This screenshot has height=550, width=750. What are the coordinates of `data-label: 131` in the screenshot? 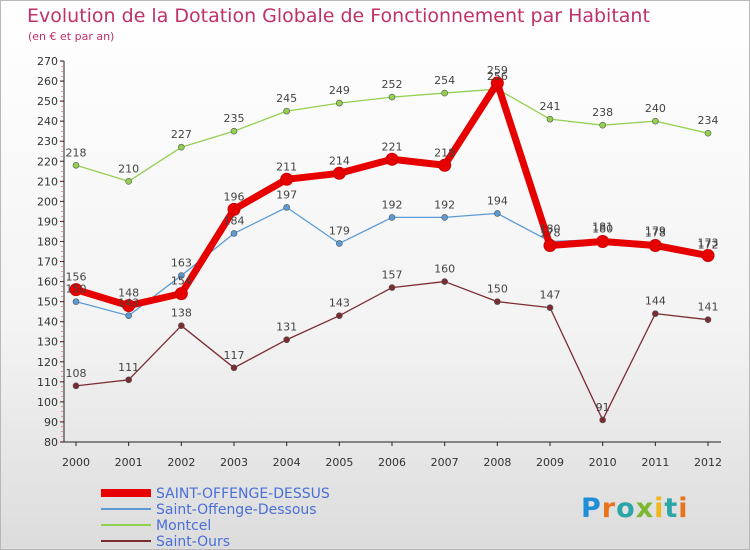 It's located at (286, 327).